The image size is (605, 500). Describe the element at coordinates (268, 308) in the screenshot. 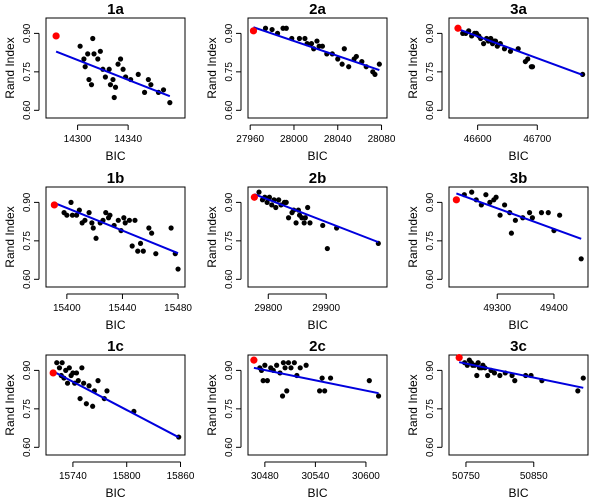

I see `x-tick-label: 29800` at that location.